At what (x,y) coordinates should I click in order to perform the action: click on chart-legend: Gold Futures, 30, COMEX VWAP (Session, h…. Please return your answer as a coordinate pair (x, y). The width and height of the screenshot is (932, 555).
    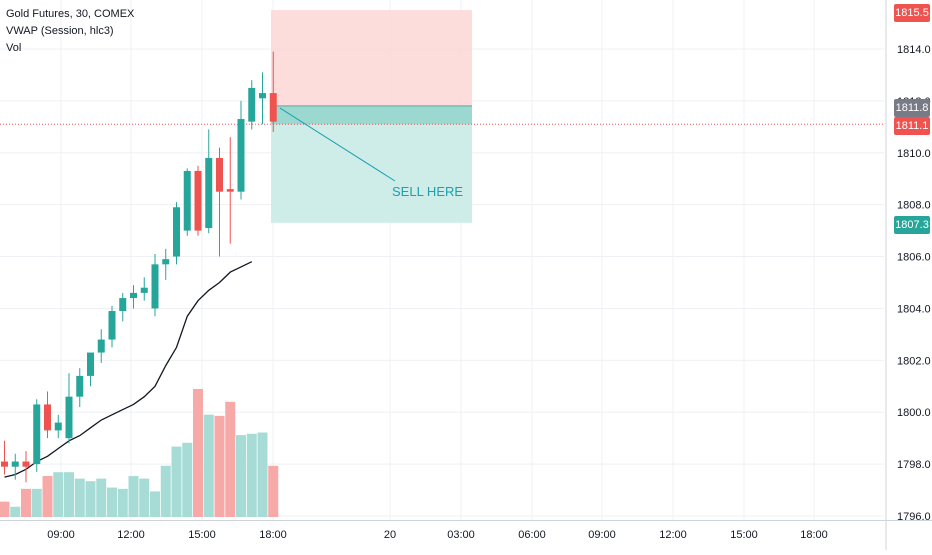
    Looking at the image, I should click on (70, 31).